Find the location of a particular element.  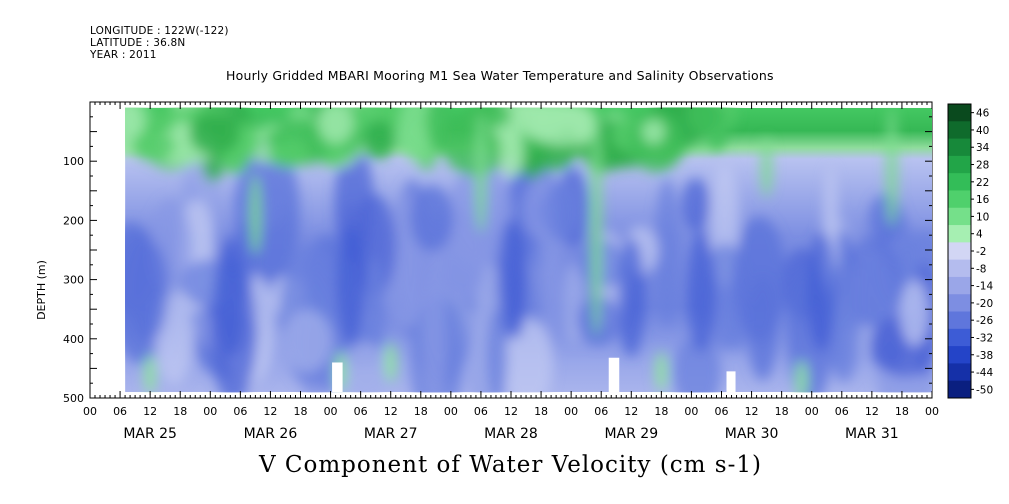

colorbar-label: 10 is located at coordinates (982, 217).